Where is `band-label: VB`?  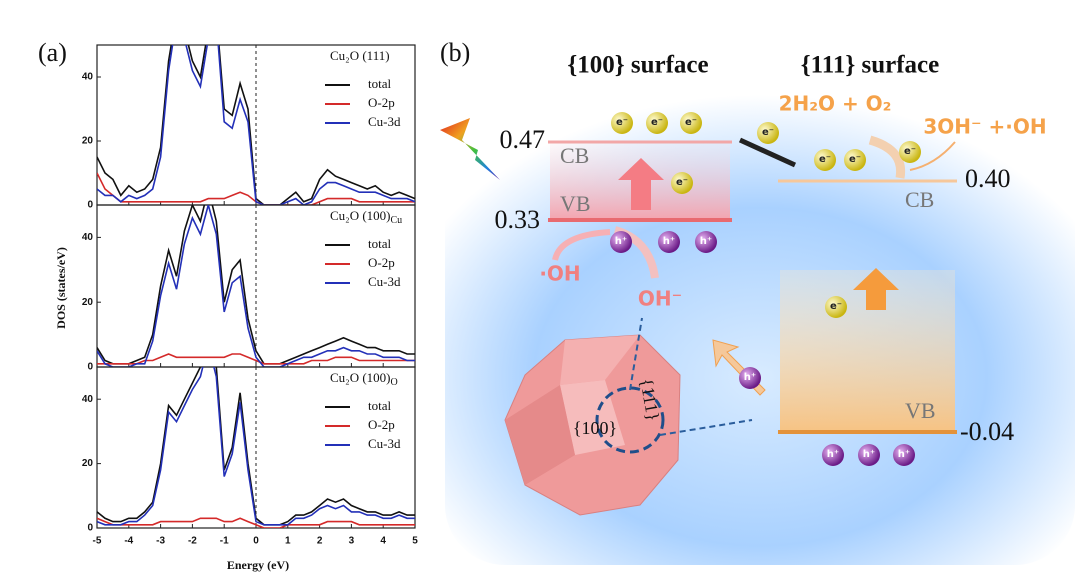 band-label: VB is located at coordinates (575, 203).